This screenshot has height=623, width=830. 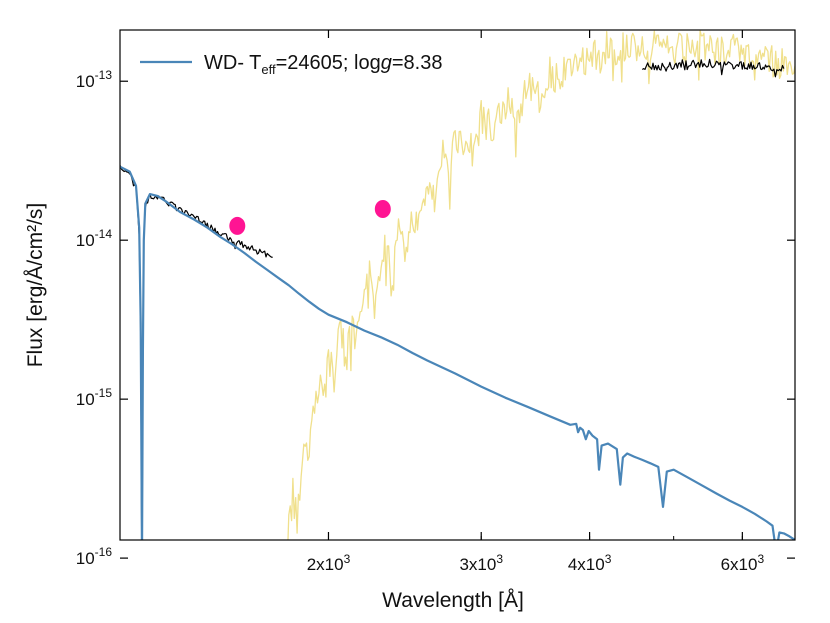 What do you see at coordinates (590, 563) in the screenshot?
I see `x-tick-label: 4x10³` at bounding box center [590, 563].